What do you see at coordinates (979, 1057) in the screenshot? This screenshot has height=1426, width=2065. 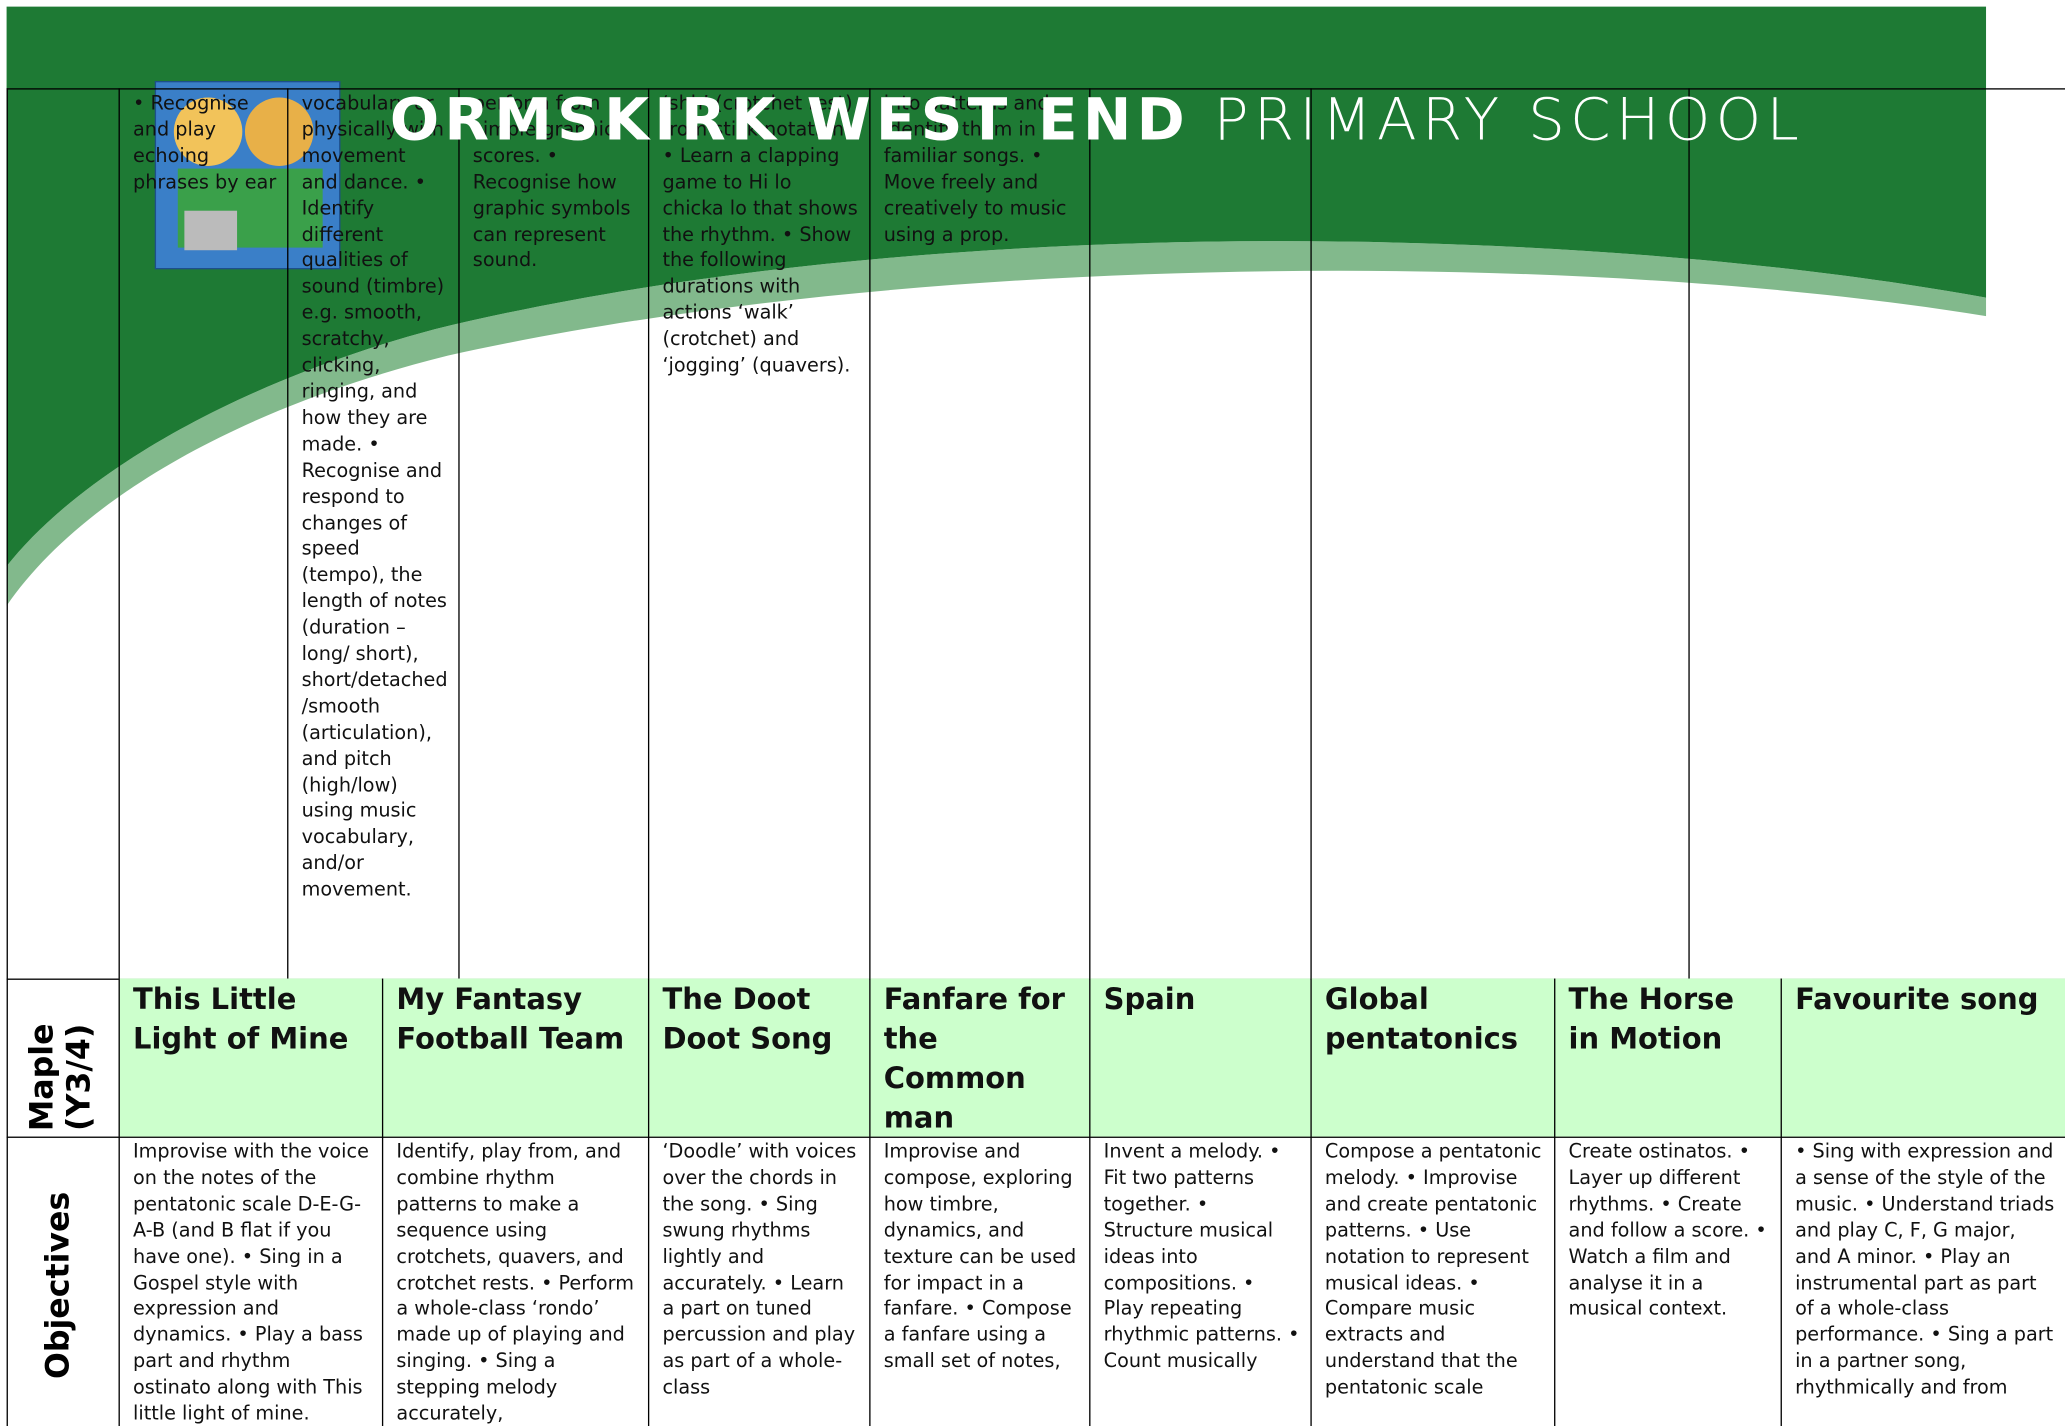 I see `unit-heading: Fanfare for the Common man` at bounding box center [979, 1057].